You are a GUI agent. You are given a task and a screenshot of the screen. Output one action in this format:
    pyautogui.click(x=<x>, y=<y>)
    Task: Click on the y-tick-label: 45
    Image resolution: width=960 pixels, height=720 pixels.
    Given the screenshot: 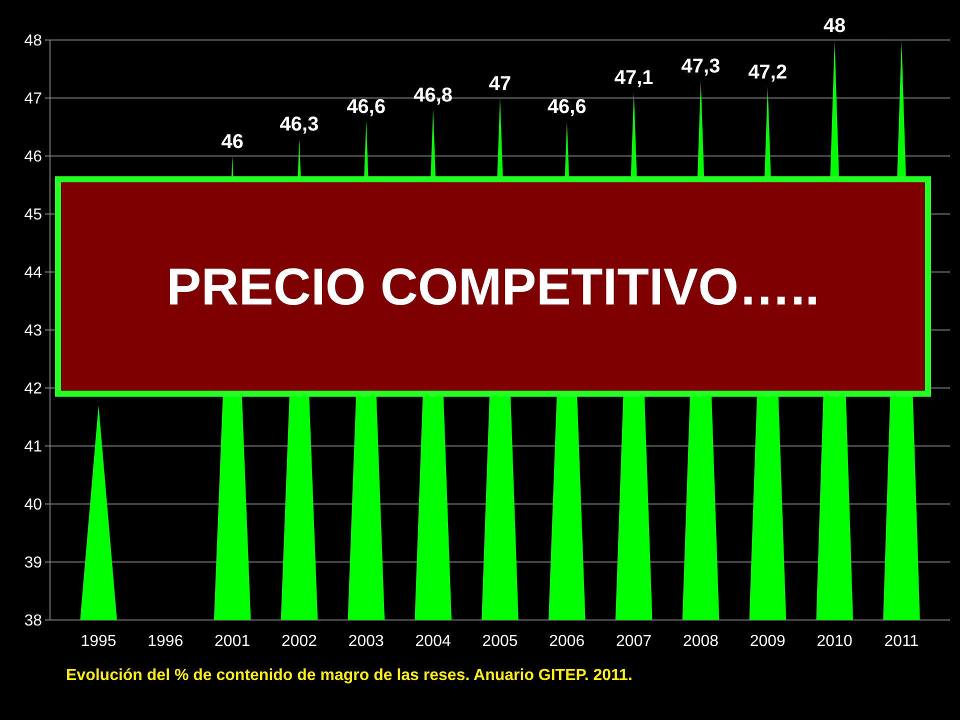 What is the action you would take?
    pyautogui.click(x=33, y=215)
    